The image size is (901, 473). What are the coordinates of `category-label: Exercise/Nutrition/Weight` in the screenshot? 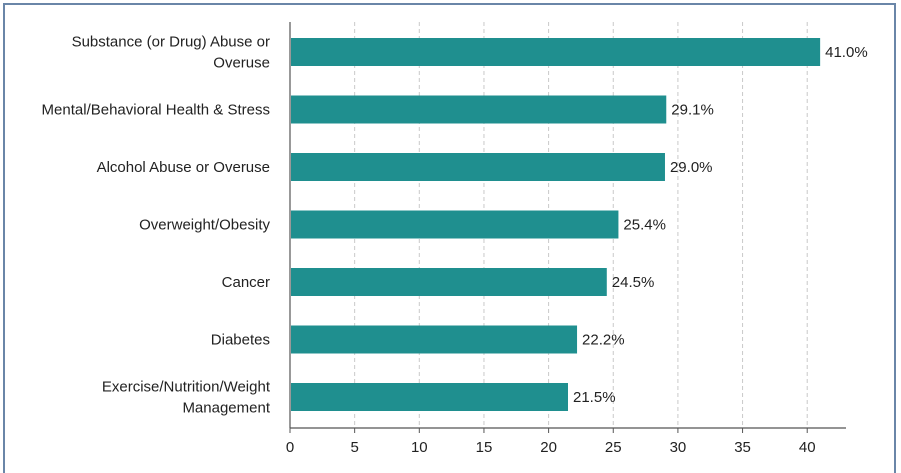 It's located at (186, 387).